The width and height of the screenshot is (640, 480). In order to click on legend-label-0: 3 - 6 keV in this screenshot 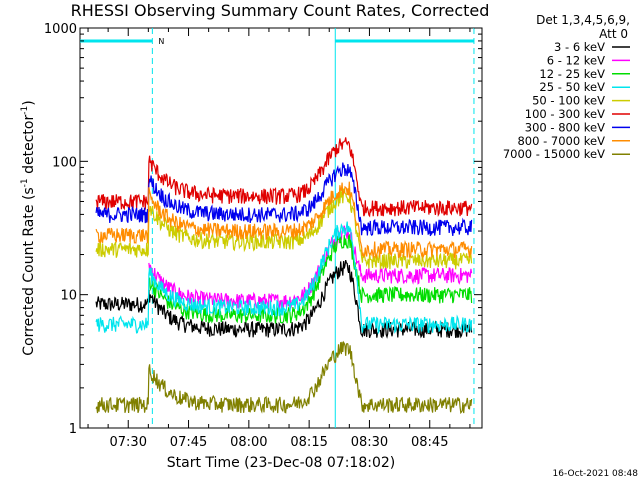, I will do `click(579, 47)`.